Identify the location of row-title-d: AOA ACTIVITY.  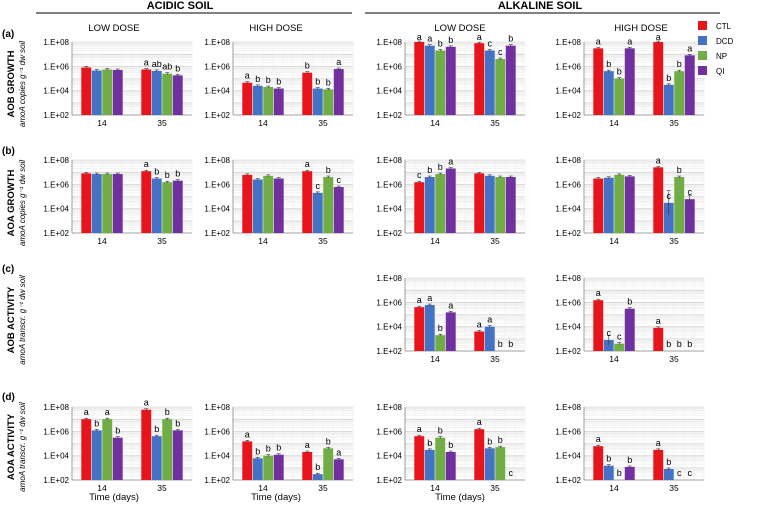
(11, 446).